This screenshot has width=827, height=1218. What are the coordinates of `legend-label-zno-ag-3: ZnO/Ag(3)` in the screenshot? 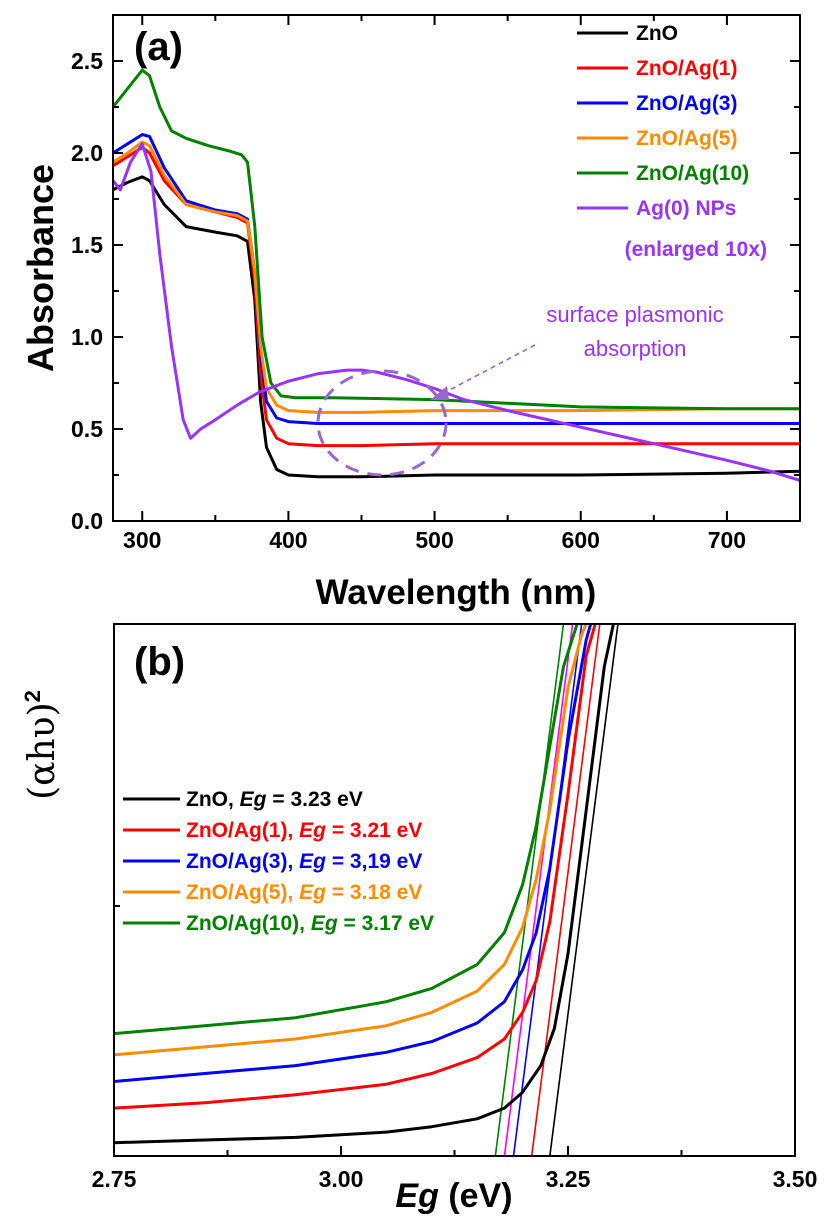 It's located at (686, 103).